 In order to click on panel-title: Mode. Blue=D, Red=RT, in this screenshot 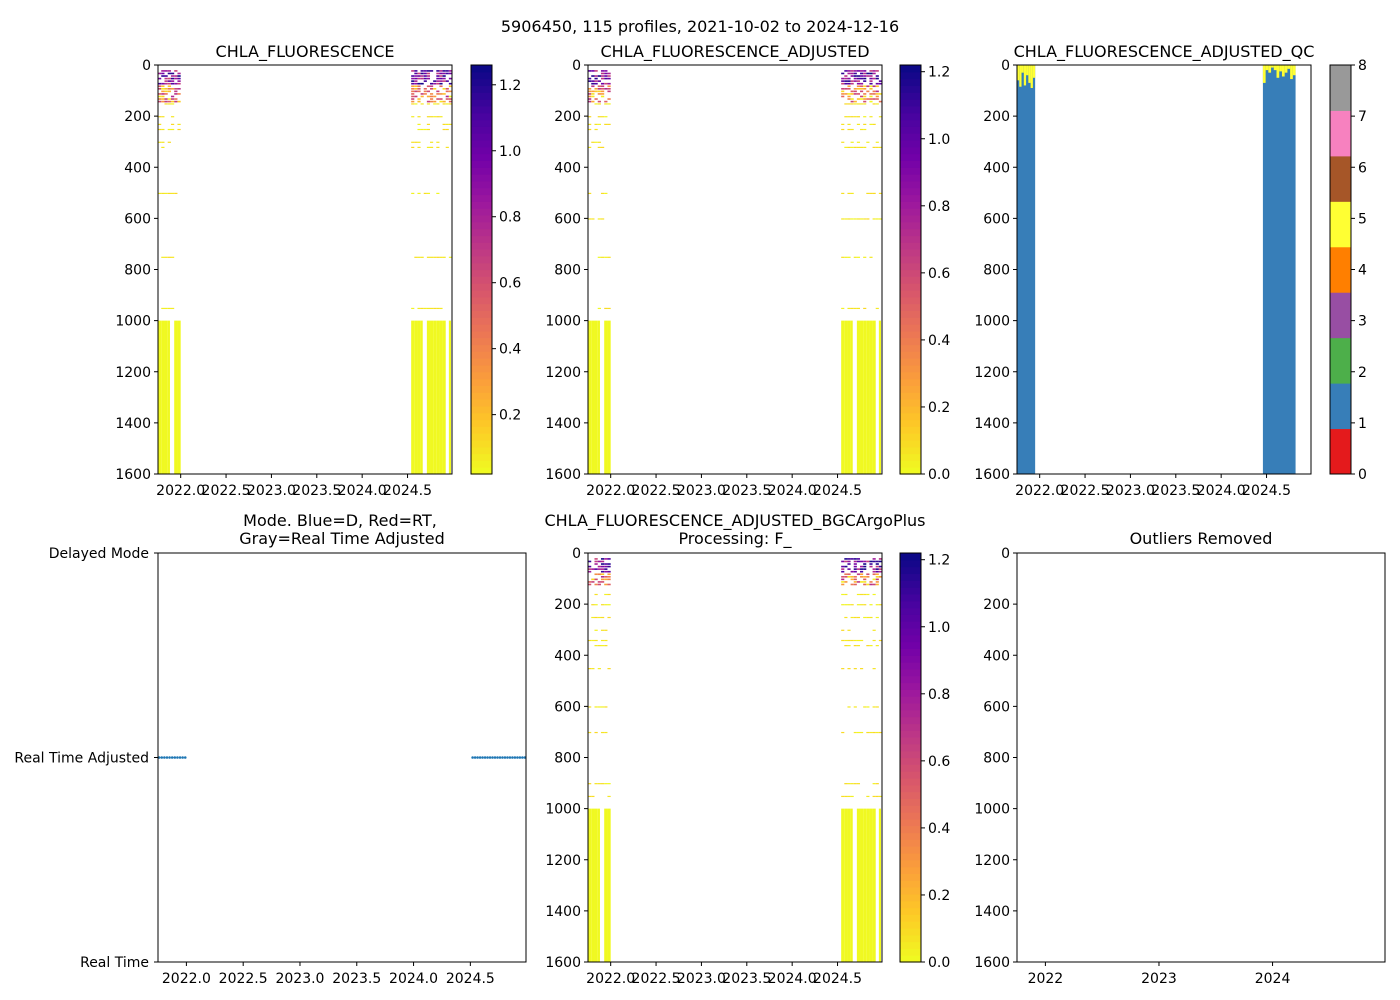, I will do `click(340, 520)`.